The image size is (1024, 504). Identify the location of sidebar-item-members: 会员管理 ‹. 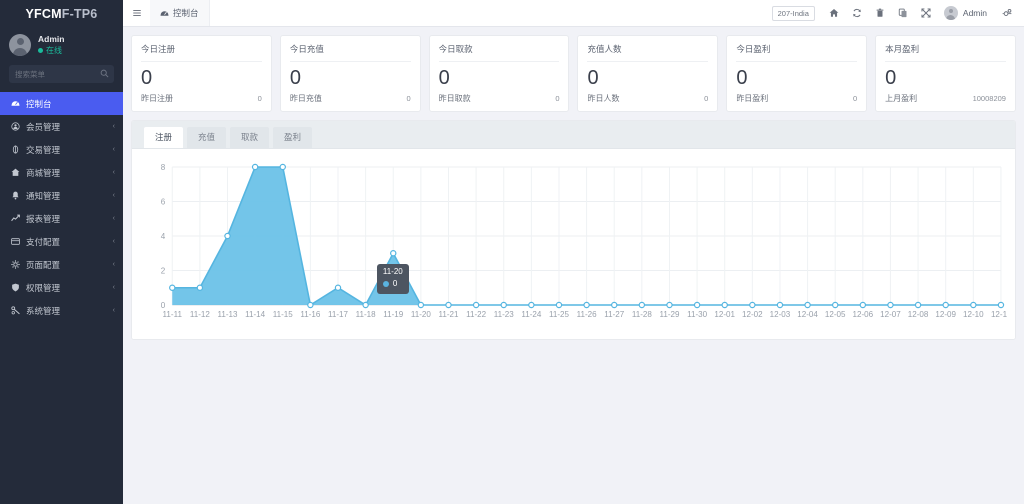
(61, 126).